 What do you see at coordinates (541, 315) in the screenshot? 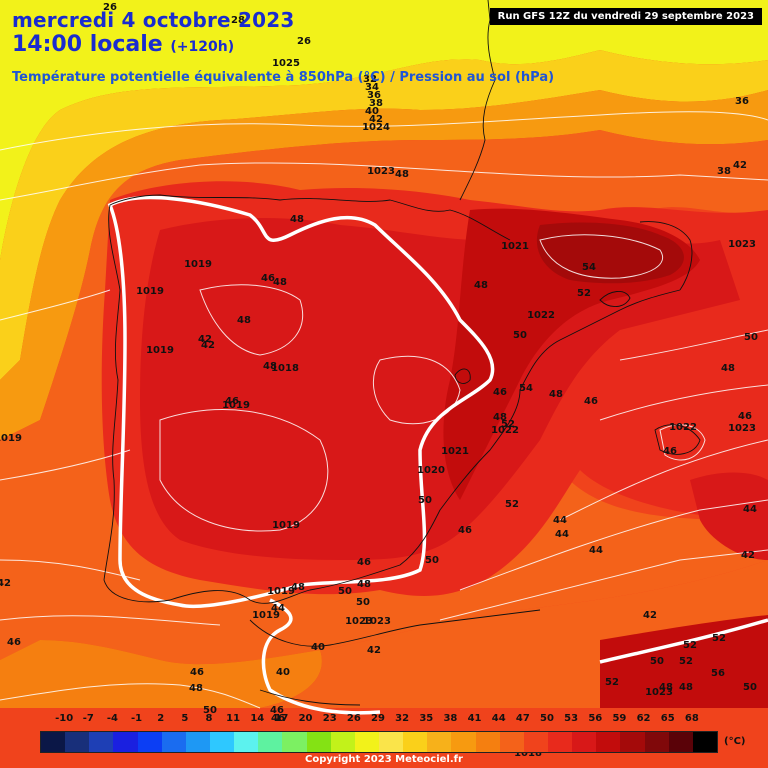
I see `pressure-label: 1022` at bounding box center [541, 315].